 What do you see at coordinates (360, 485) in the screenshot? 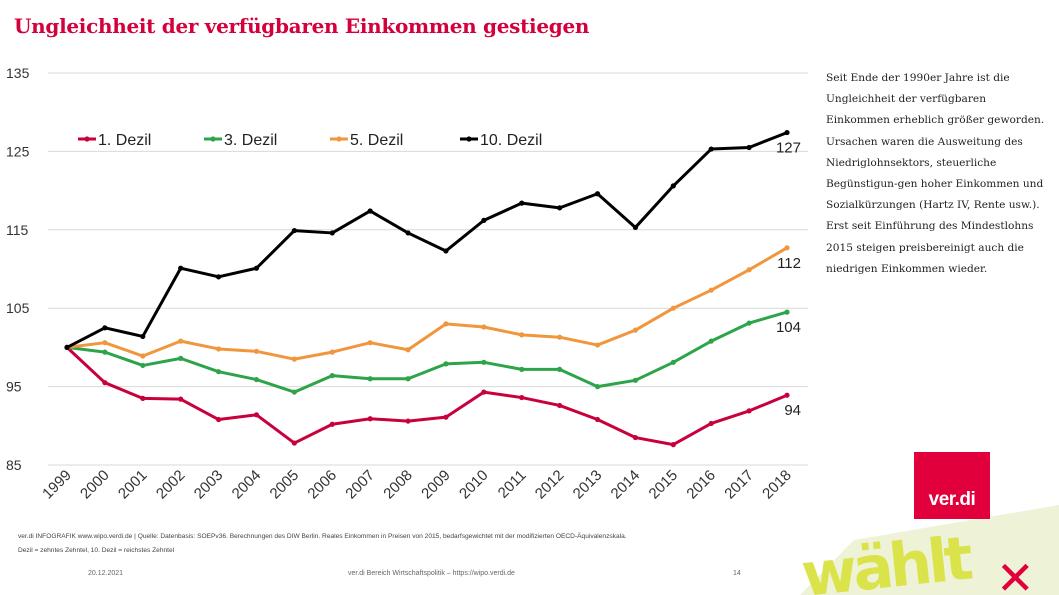
I see `x-tick-label: 2007` at bounding box center [360, 485].